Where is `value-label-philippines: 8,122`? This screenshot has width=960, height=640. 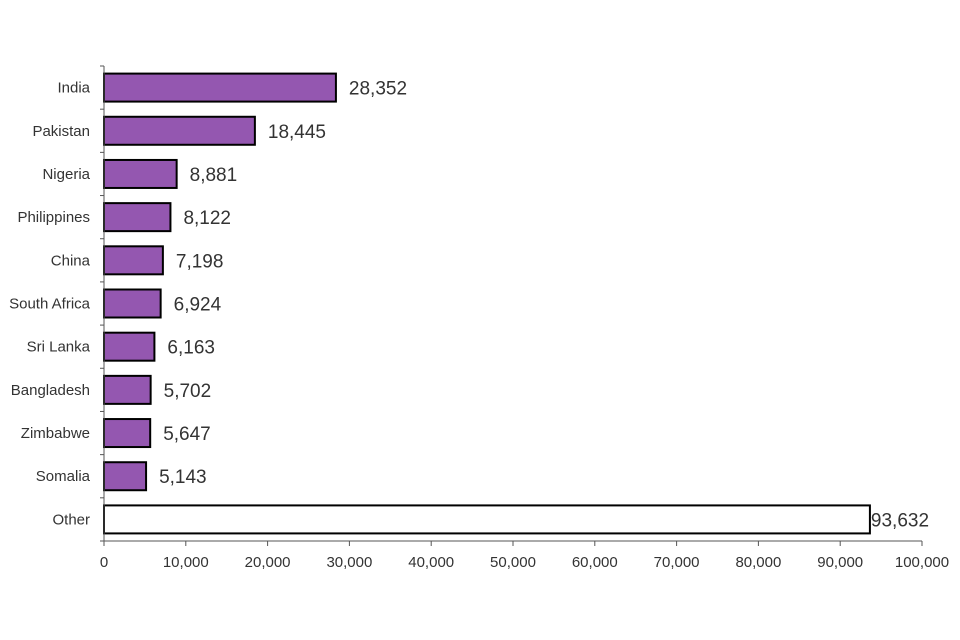 value-label-philippines: 8,122 is located at coordinates (207, 218).